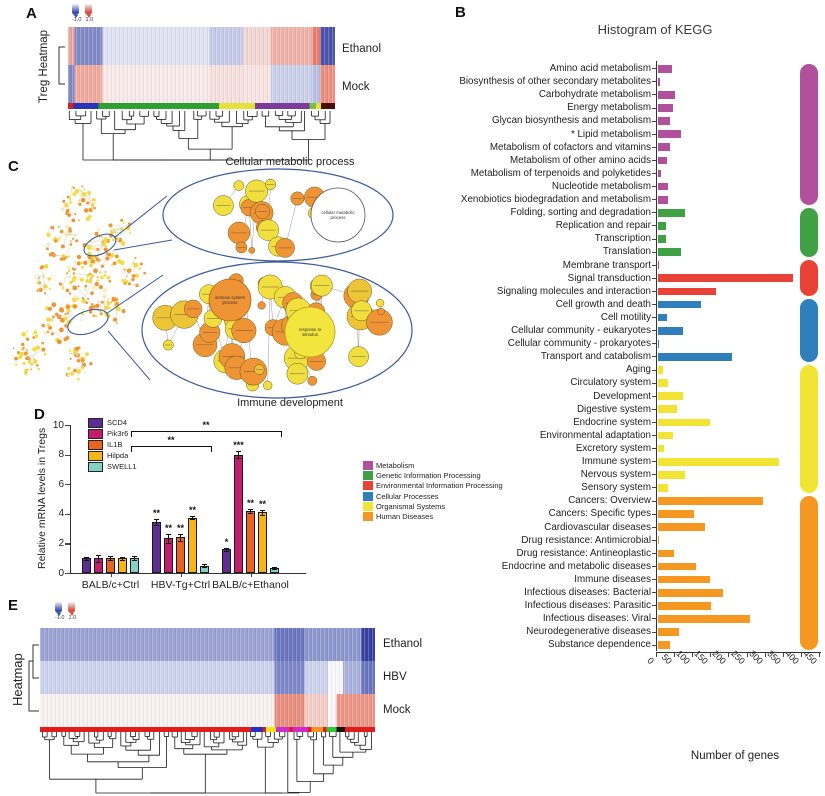  What do you see at coordinates (609, 108) in the screenshot?
I see `kegg-row-label: Energy metabolism` at bounding box center [609, 108].